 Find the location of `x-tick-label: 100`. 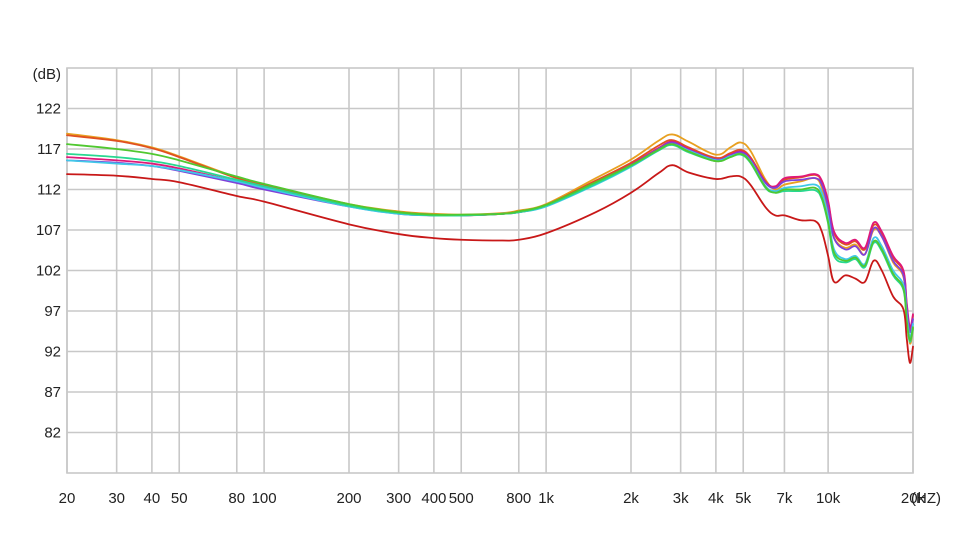

x-tick-label: 100 is located at coordinates (264, 498).